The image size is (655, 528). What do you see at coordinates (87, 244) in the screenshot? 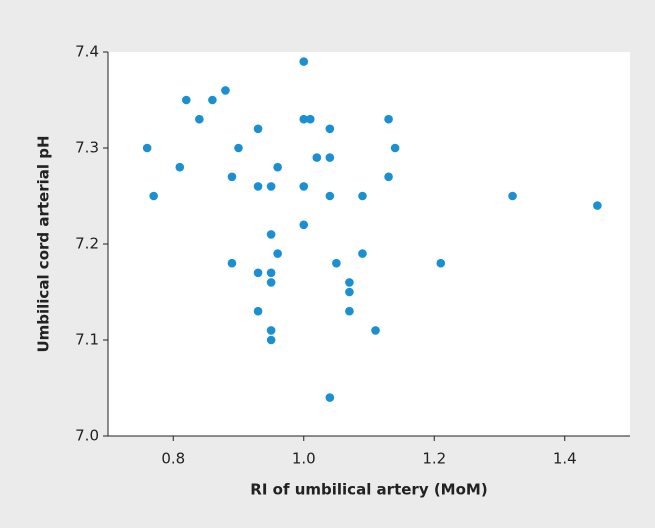
I see `y-tick-label: 7.2` at bounding box center [87, 244].